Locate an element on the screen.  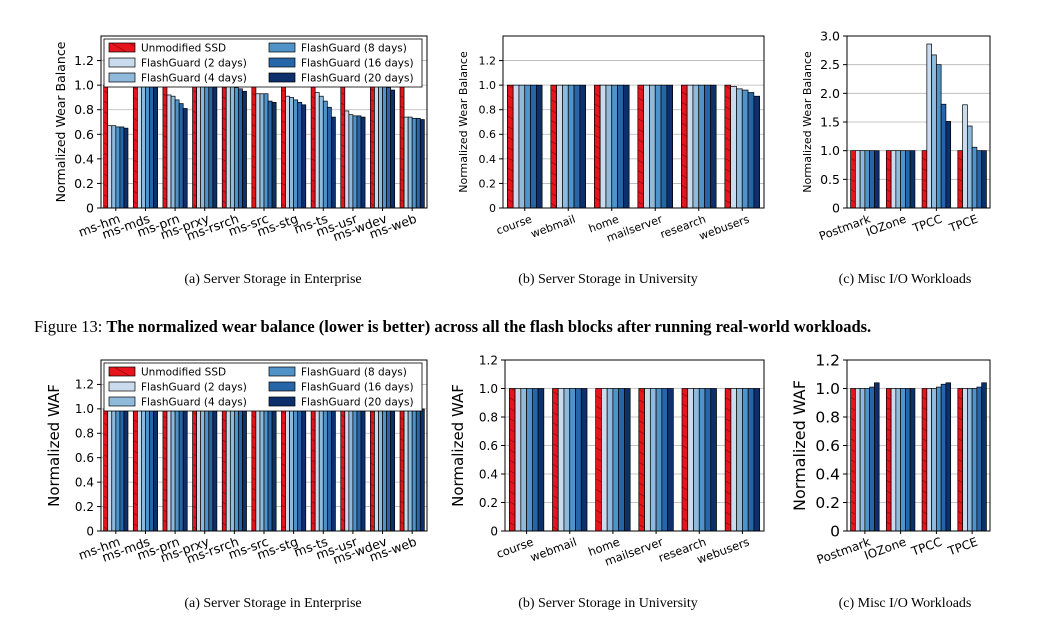
chart-2-ytick-label-5: 2.5 is located at coordinates (830, 64).